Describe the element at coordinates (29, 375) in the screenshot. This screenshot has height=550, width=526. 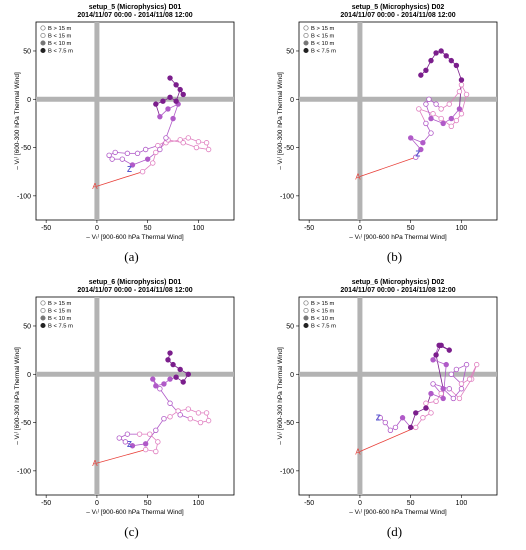
I see `y-tick-label: 0` at that location.